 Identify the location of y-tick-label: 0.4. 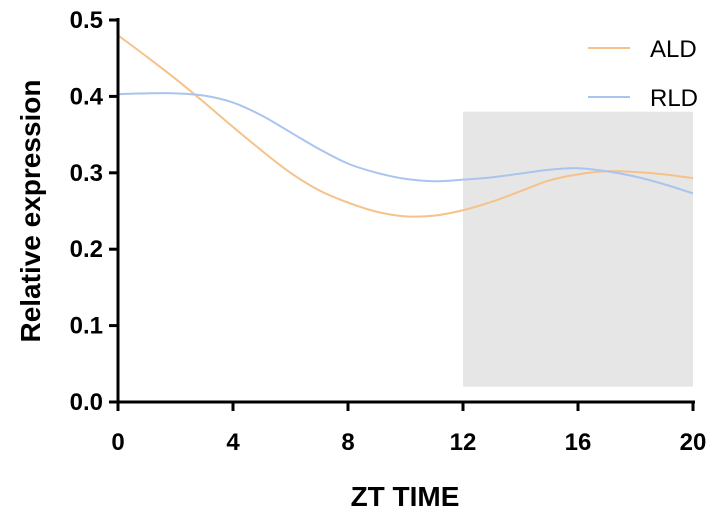
(87, 96).